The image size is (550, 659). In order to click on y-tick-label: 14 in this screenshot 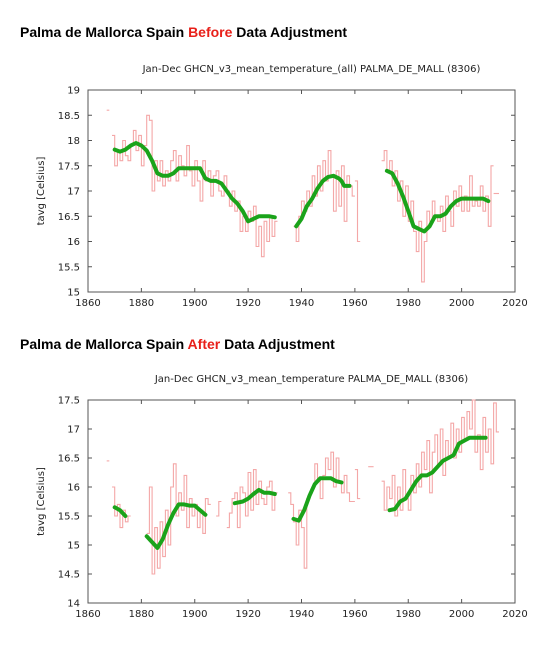, I will do `click(73, 604)`.